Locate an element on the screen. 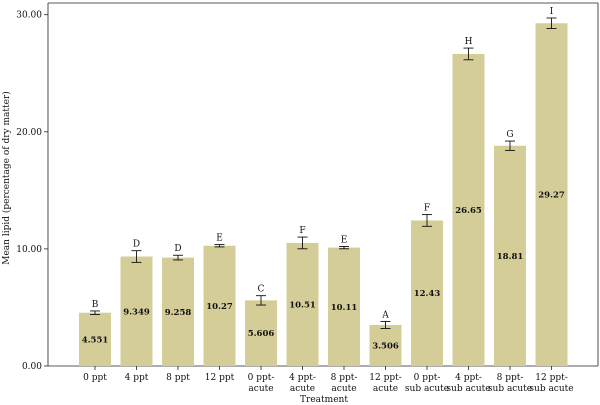 This screenshot has width=600, height=405. x-tick-label: 0 ppt-sub acute is located at coordinates (427, 383).